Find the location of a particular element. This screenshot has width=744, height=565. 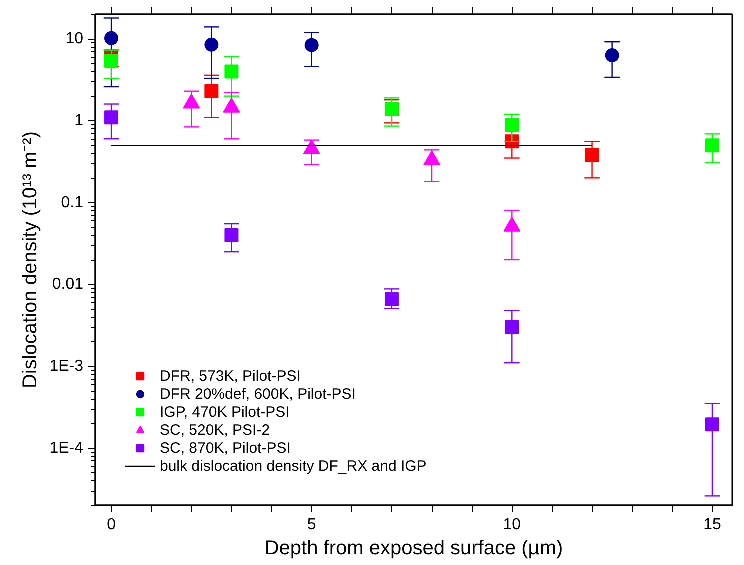

y-tick-label: 0.1 is located at coordinates (72, 203).